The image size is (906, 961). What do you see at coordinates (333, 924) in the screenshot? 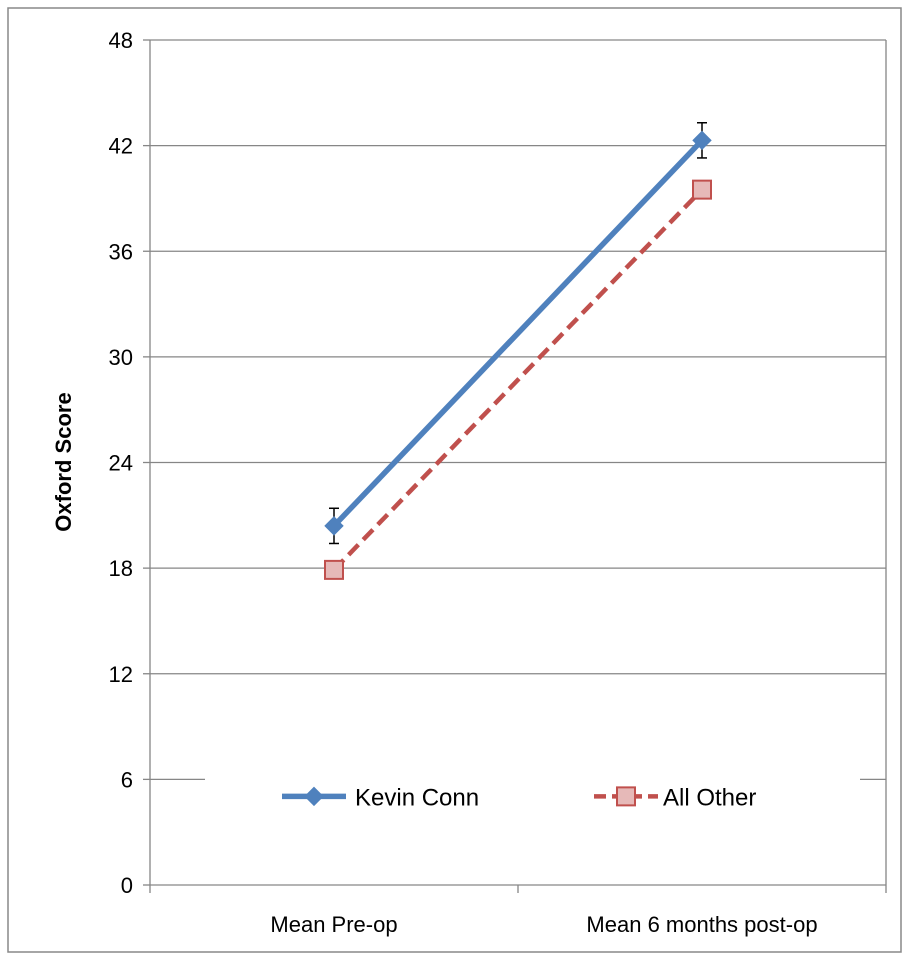
I see `x-tick-label: Mean Pre-op` at bounding box center [333, 924].